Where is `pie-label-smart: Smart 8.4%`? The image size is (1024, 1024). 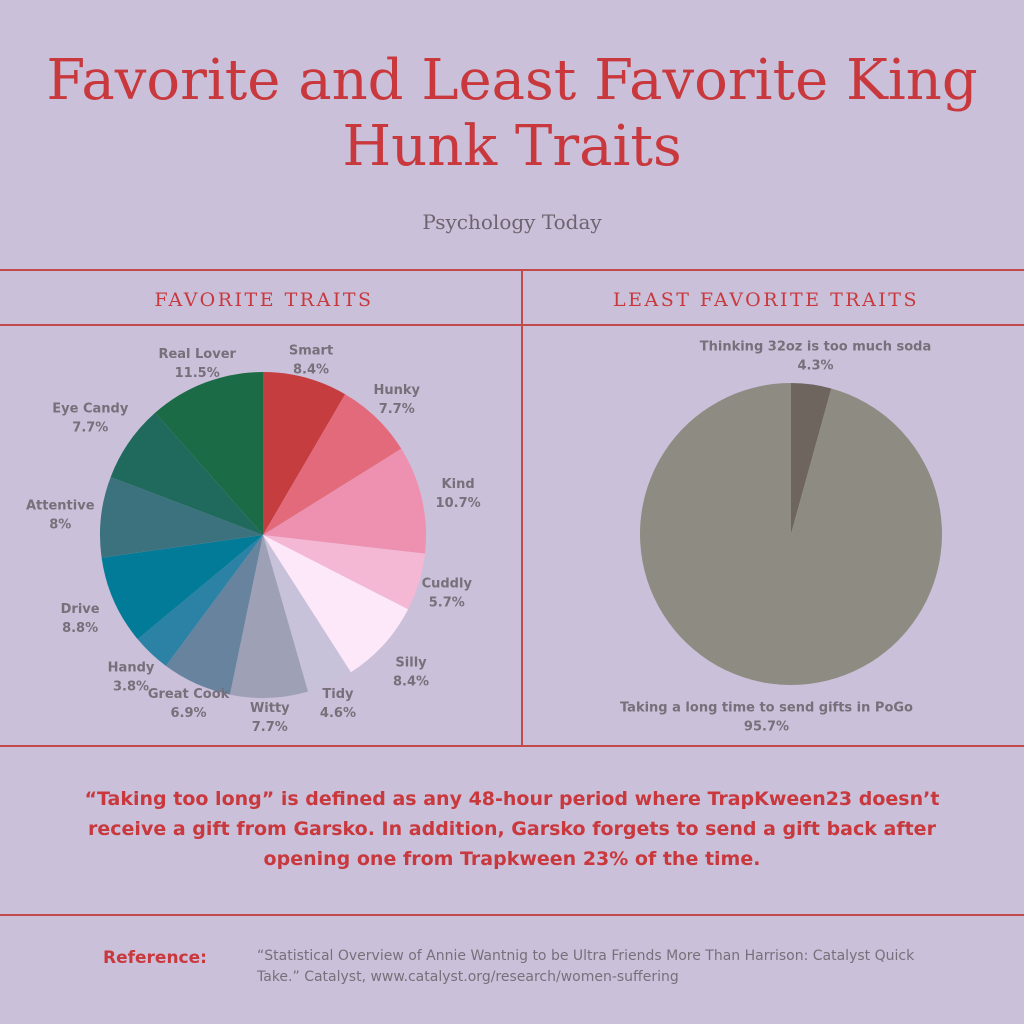 pie-label-smart: Smart 8.4% is located at coordinates (311, 360).